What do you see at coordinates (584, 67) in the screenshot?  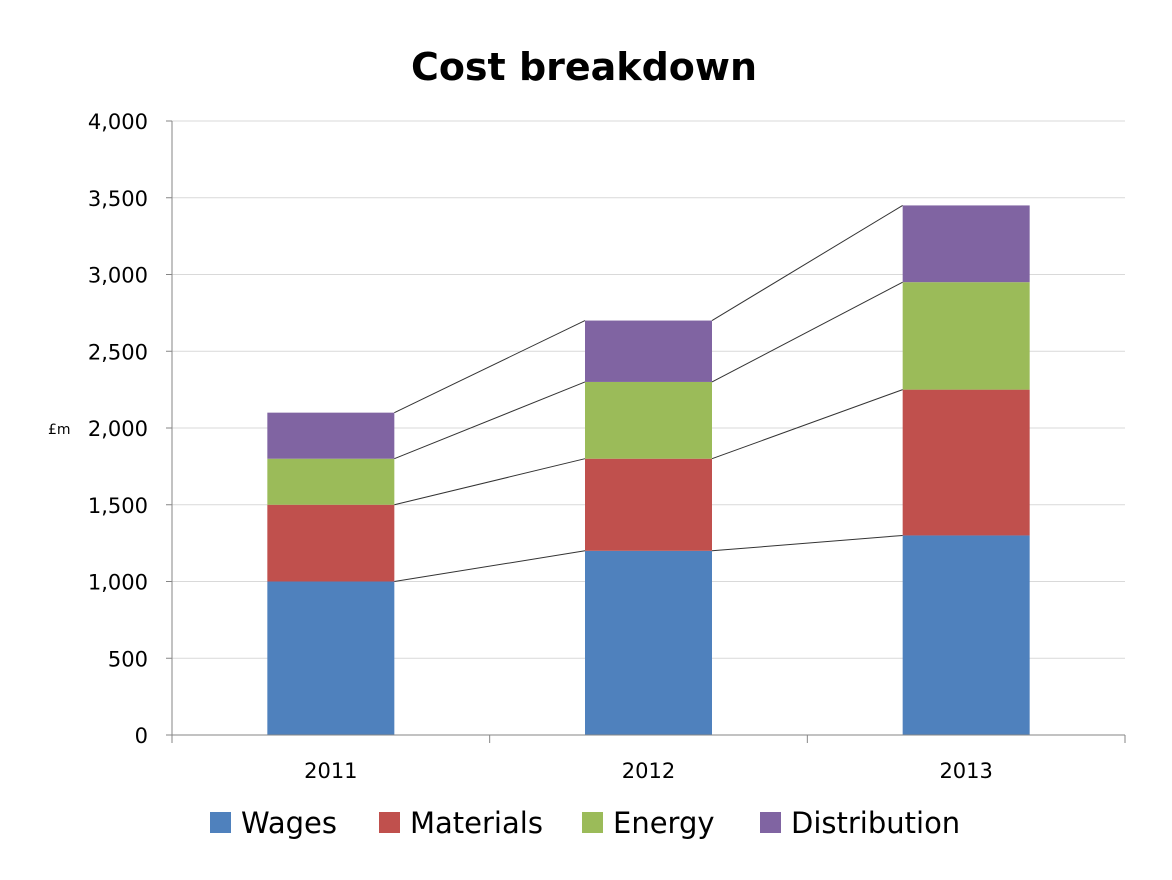 I see `chart-title: Cost breakdown` at bounding box center [584, 67].